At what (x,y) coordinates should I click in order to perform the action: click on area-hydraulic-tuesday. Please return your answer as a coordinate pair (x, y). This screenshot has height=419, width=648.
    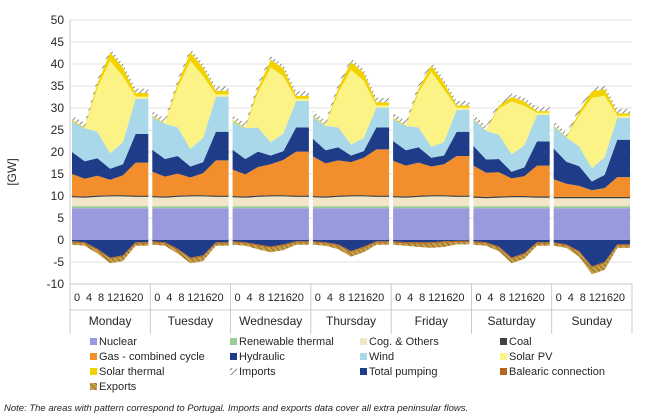
    Looking at the image, I should click on (190, 154).